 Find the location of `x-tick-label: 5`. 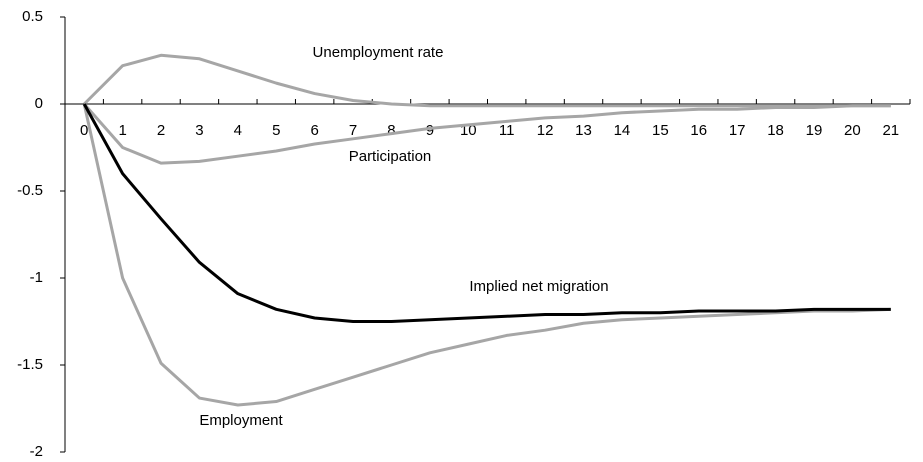

x-tick-label: 5 is located at coordinates (276, 130).